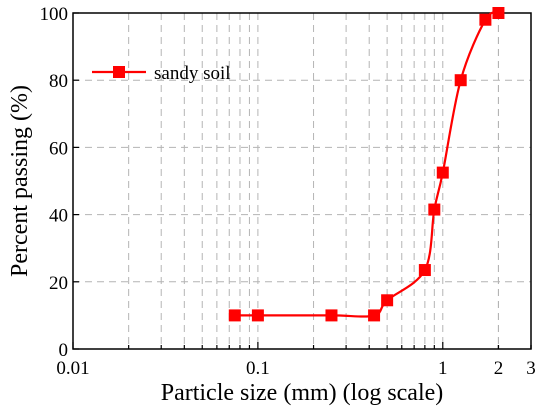  What do you see at coordinates (531, 368) in the screenshot?
I see `x-tick-label: 3` at bounding box center [531, 368].